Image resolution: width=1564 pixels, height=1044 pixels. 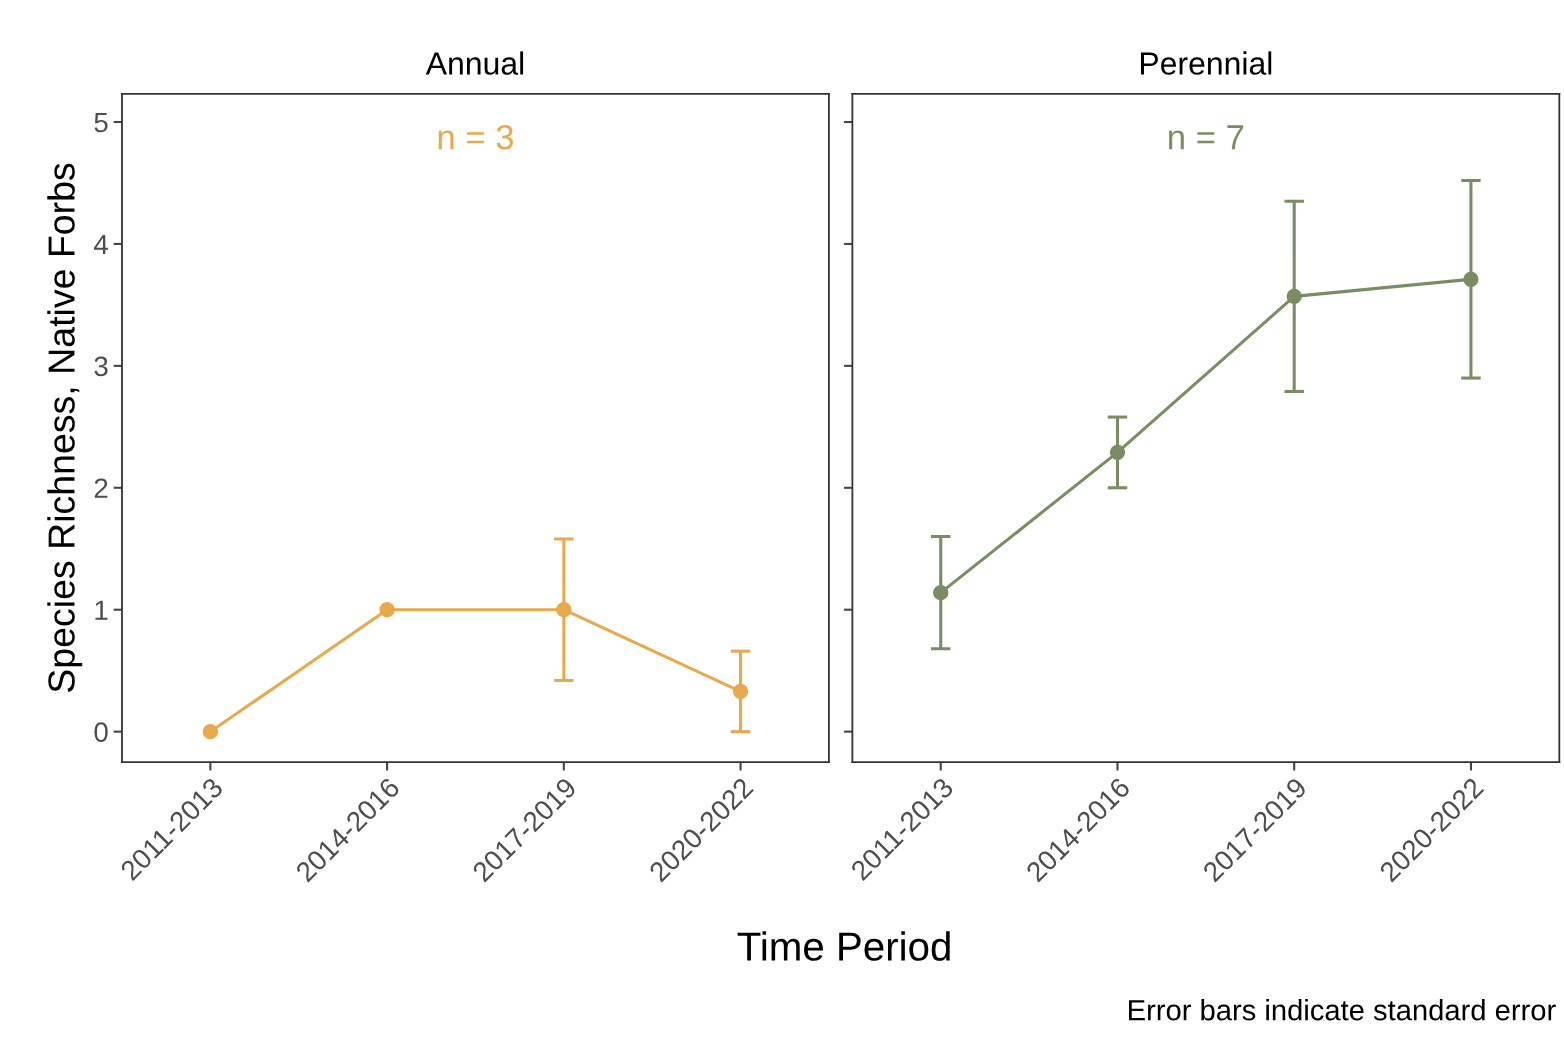 What do you see at coordinates (101, 122) in the screenshot?
I see `y-tick-label: 5` at bounding box center [101, 122].